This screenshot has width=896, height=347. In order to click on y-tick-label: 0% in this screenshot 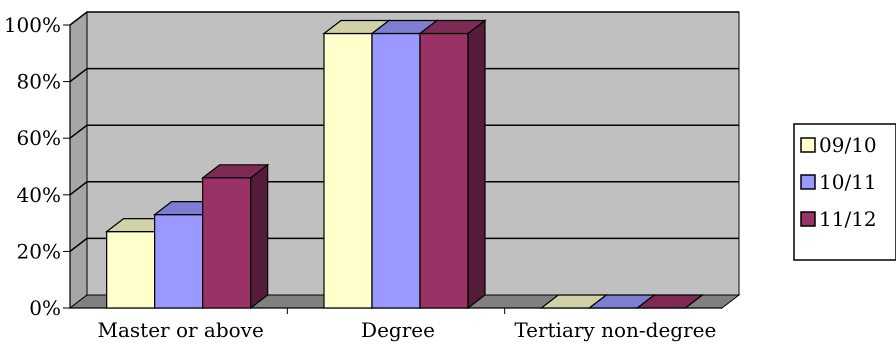, I will do `click(45, 308)`.